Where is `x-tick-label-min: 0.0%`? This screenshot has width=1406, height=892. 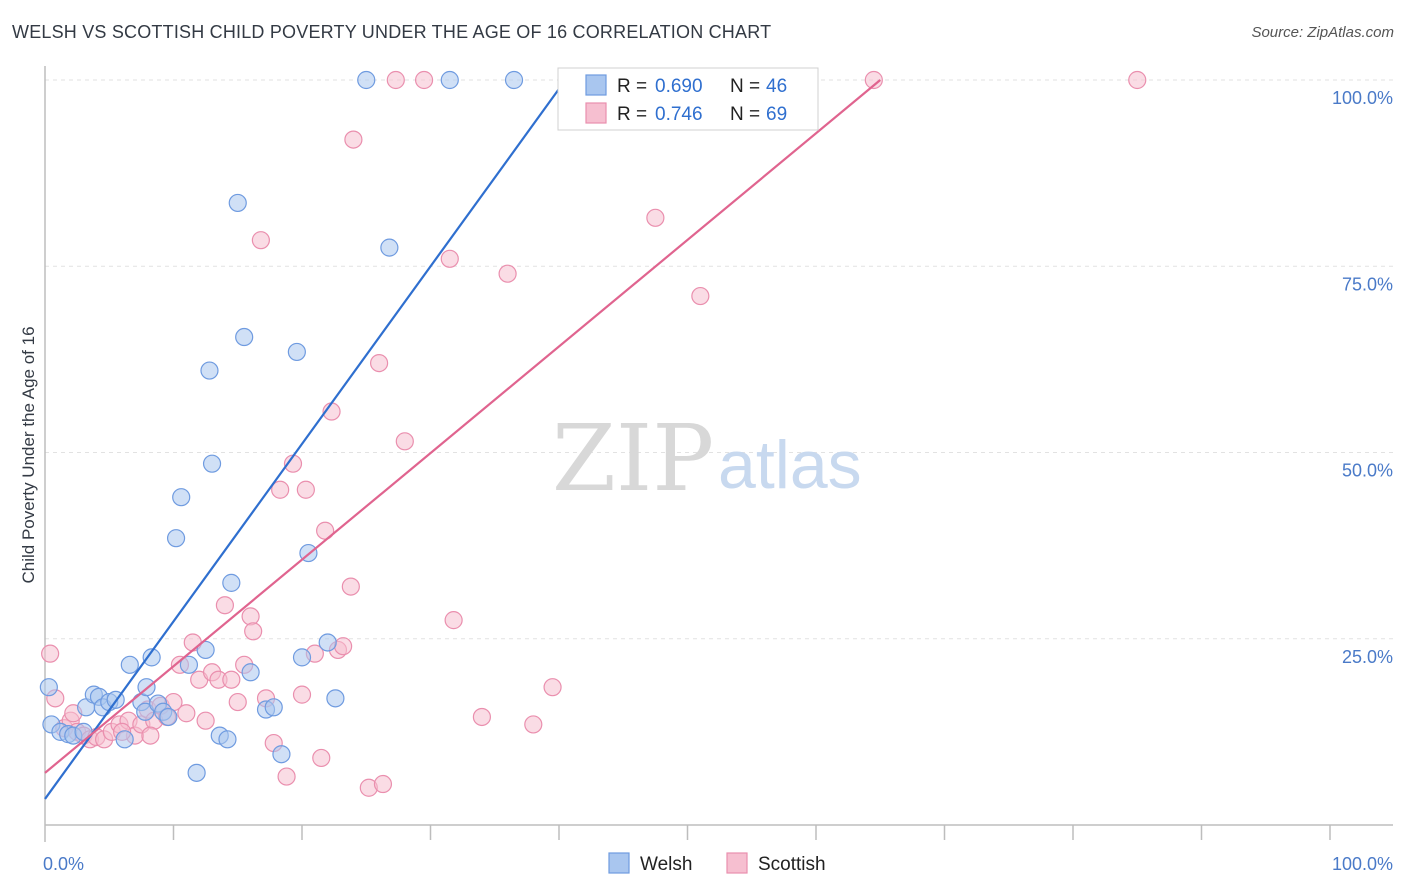
x-tick-label-min: 0.0% is located at coordinates (63, 864).